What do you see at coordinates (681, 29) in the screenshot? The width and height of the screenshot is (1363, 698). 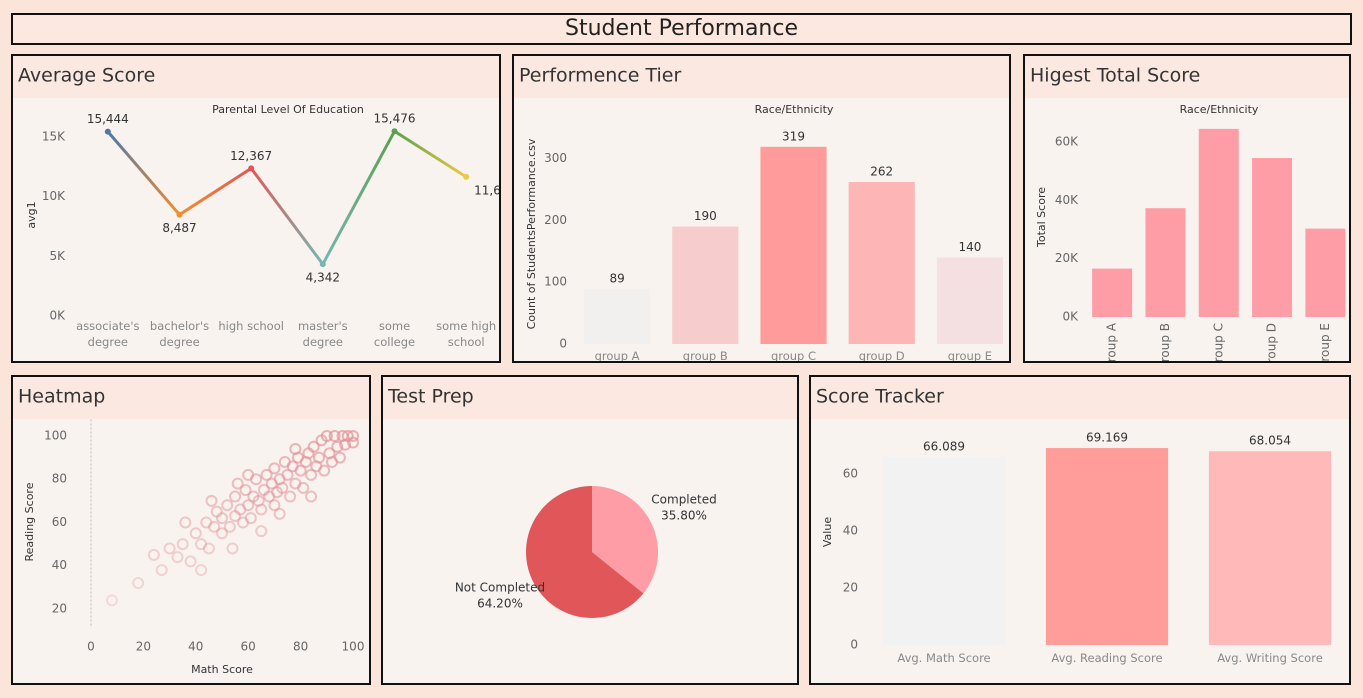 I see `dashboard-title: Student Performance` at bounding box center [681, 29].